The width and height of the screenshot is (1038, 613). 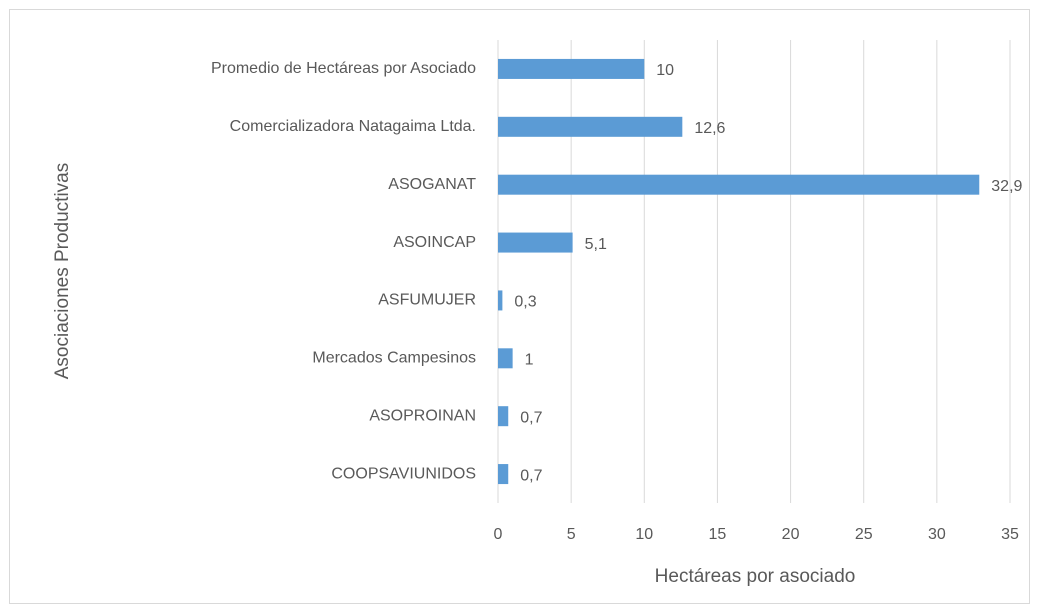 I want to click on x-tick-label: 0, so click(x=498, y=534).